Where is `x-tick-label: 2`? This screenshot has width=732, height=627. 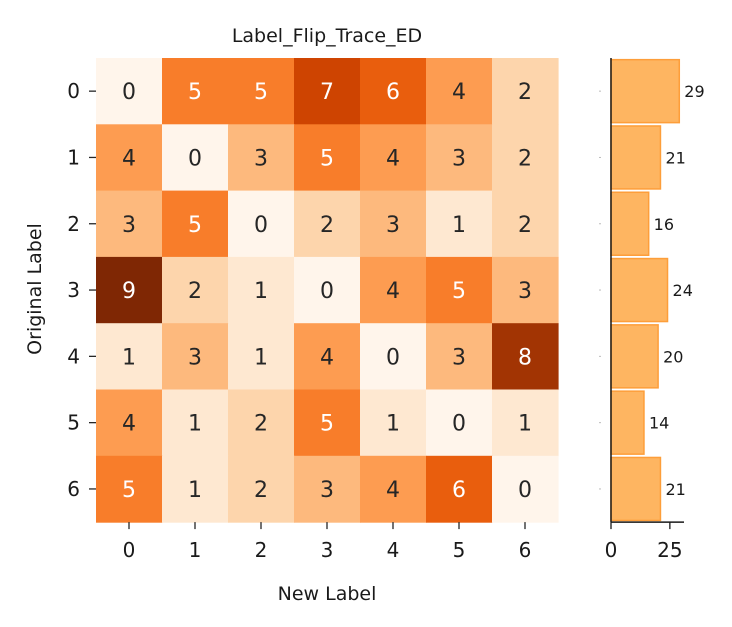
x-tick-label: 2 is located at coordinates (261, 550).